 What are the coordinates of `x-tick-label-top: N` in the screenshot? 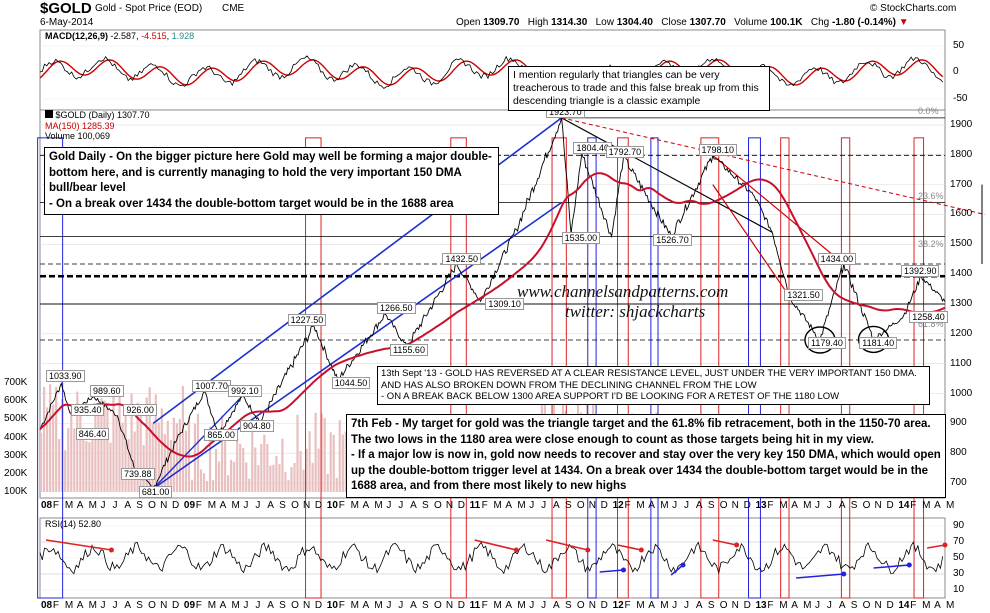 It's located at (306, 505).